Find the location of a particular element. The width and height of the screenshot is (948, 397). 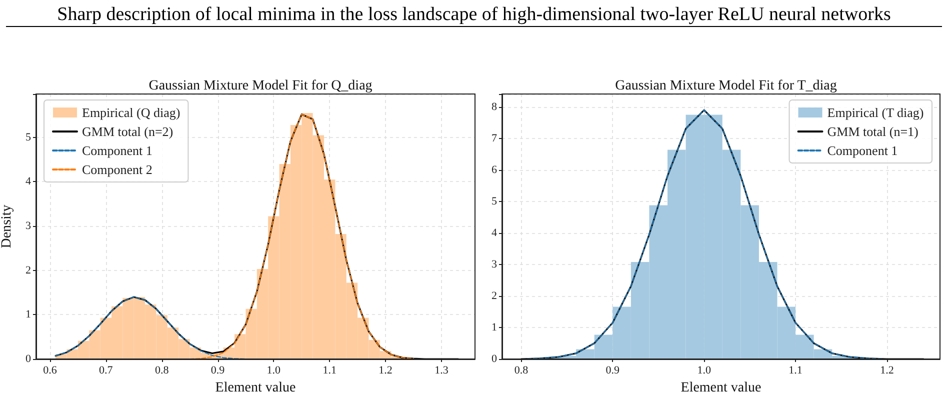

x-tick-label: 0.7 is located at coordinates (106, 370).